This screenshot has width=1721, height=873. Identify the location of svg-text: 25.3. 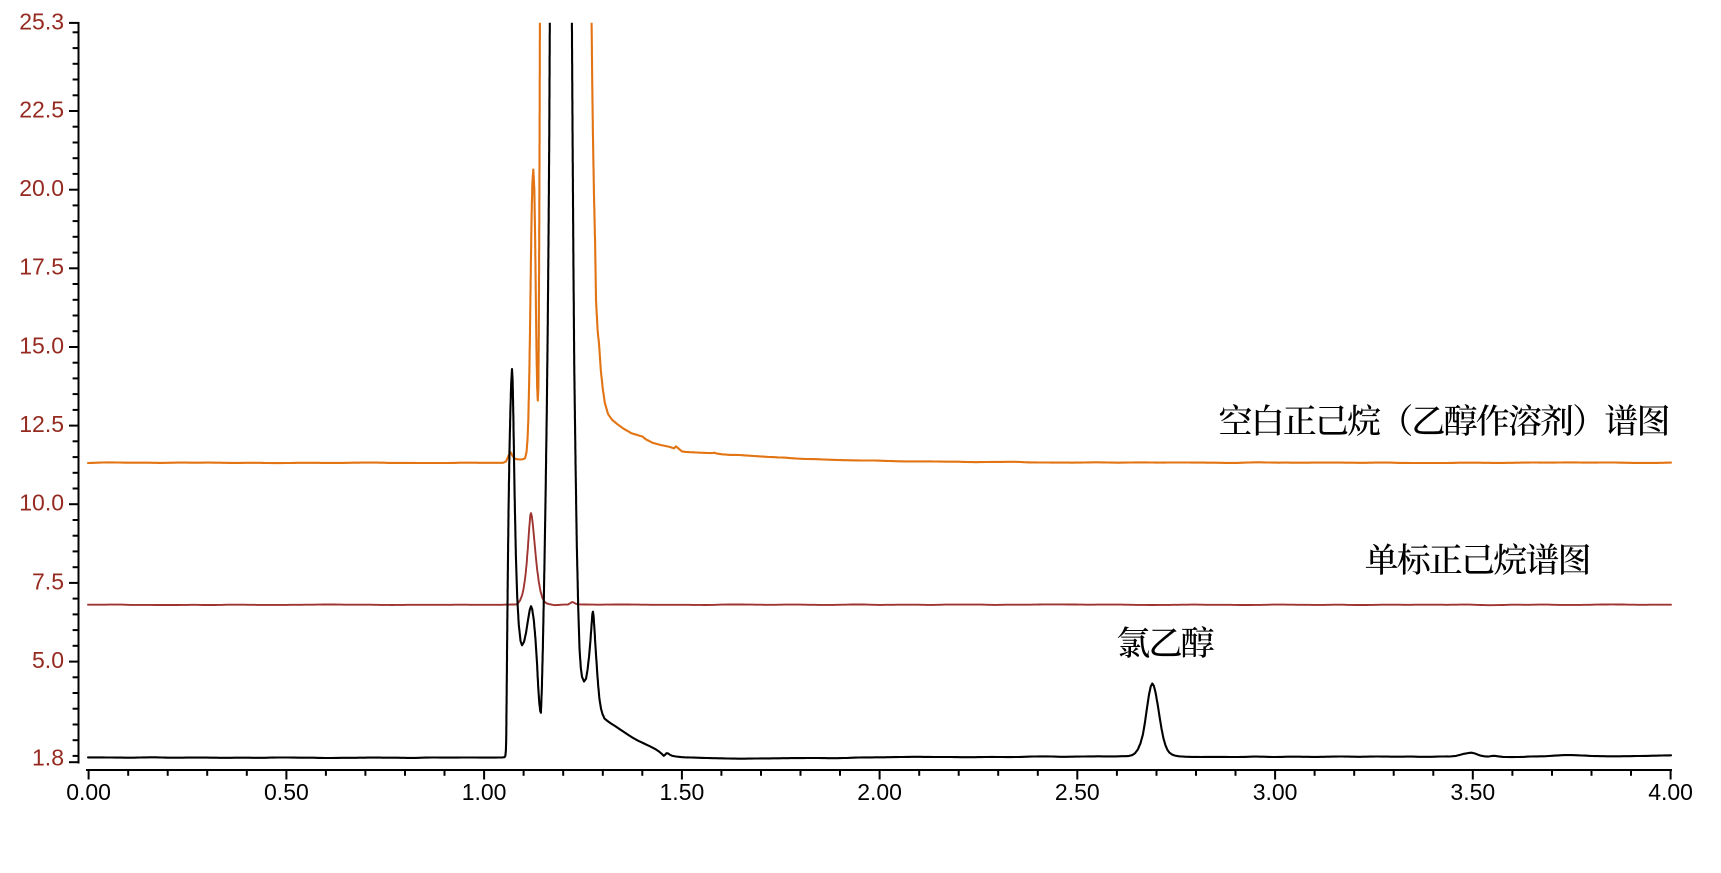
(41, 21).